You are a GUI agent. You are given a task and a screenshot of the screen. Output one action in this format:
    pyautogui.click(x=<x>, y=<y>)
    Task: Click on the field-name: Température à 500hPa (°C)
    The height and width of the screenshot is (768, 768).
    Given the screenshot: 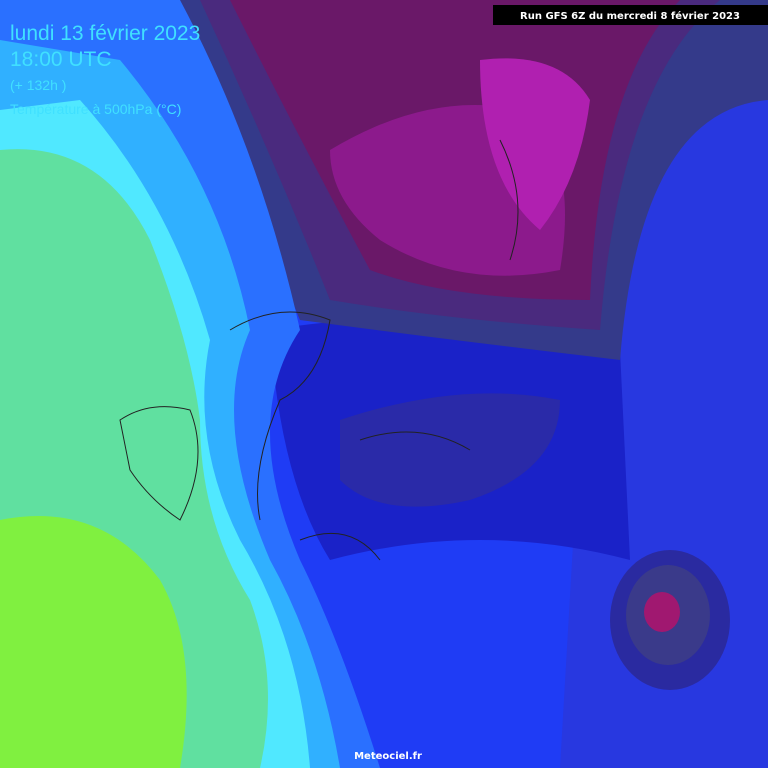 What is the action you would take?
    pyautogui.click(x=95, y=109)
    